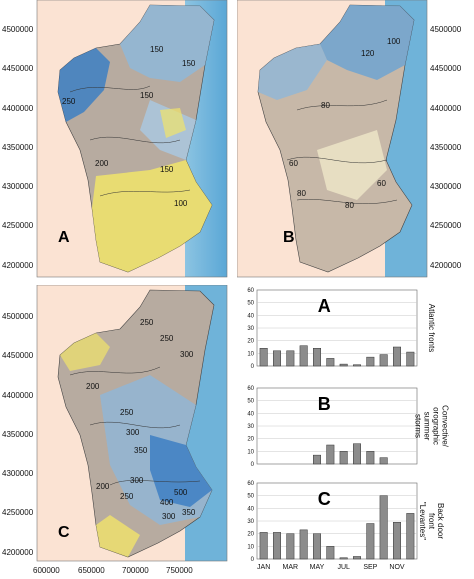 Image resolution: width=474 pixels, height=579 pixels. Describe the element at coordinates (18, 316) in the screenshot. I see `map-c-ytick: 4500000` at that location.